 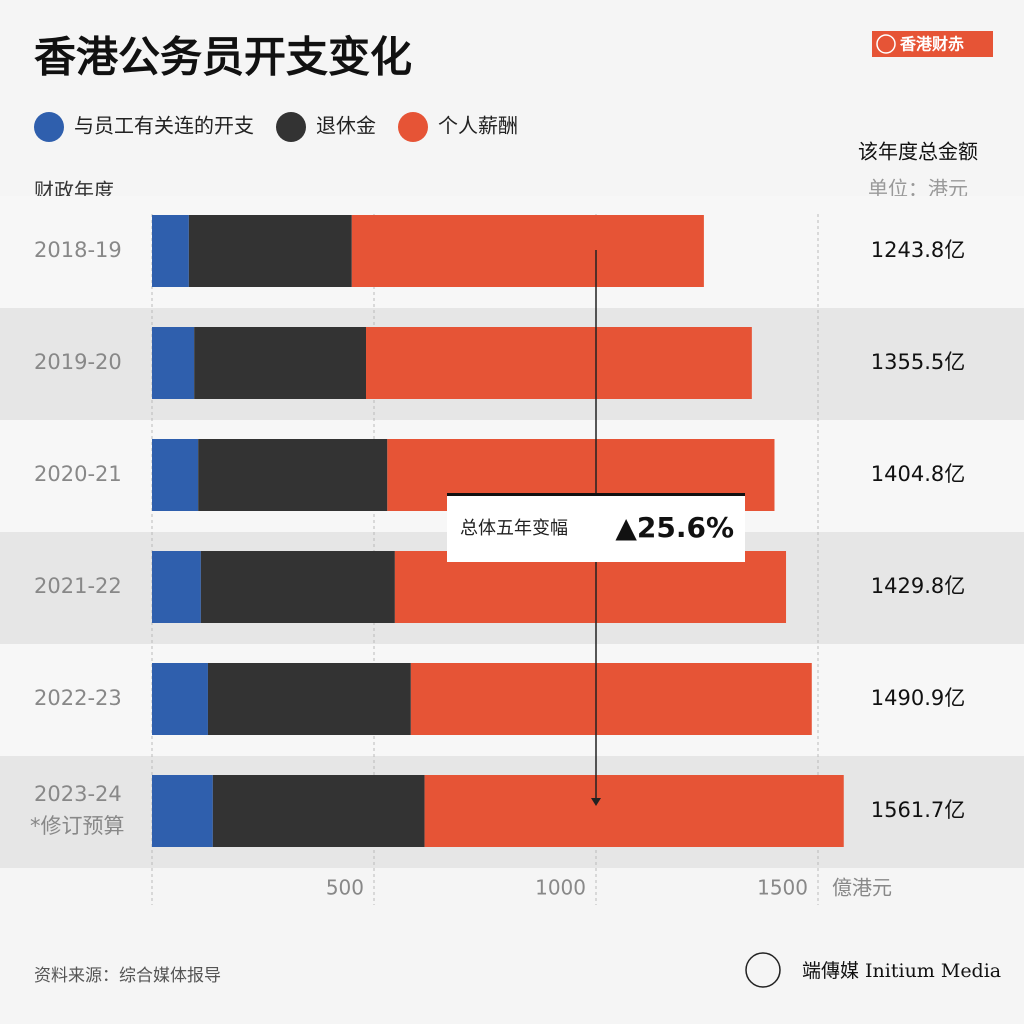 I want to click on x-tick-label: 1500, so click(x=782, y=888).